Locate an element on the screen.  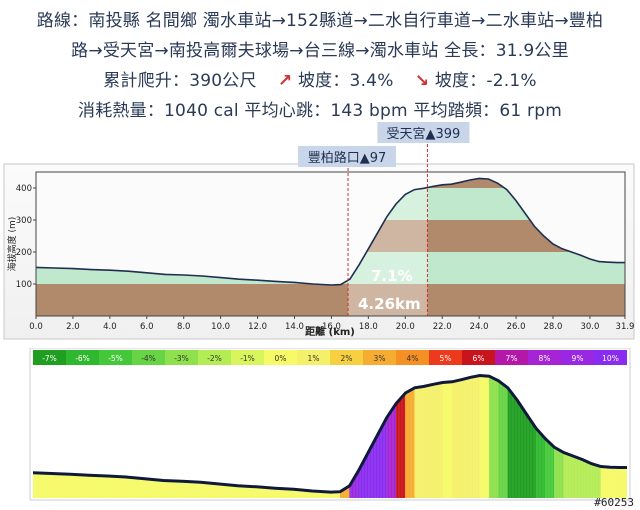
x-tick-label-2: 4.0 is located at coordinates (110, 327).